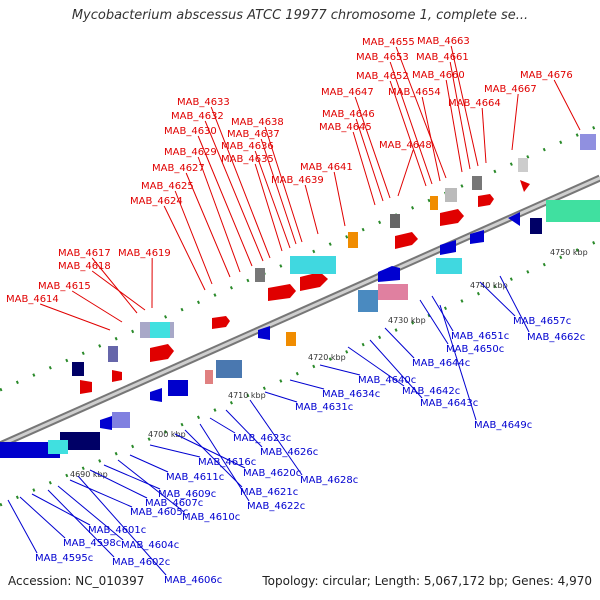  Describe the element at coordinates (441, 363) in the screenshot. I see `gene-label-reverse: MAB_4644c` at that location.